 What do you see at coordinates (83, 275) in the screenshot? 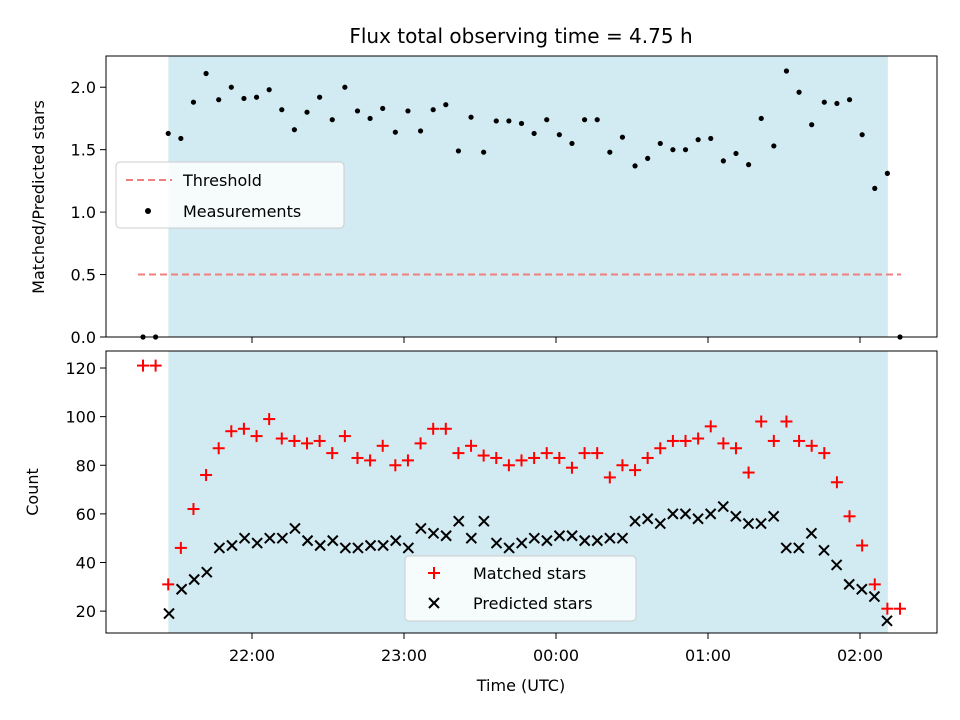
I see `top-y-tick-label: 0.5` at bounding box center [83, 275].